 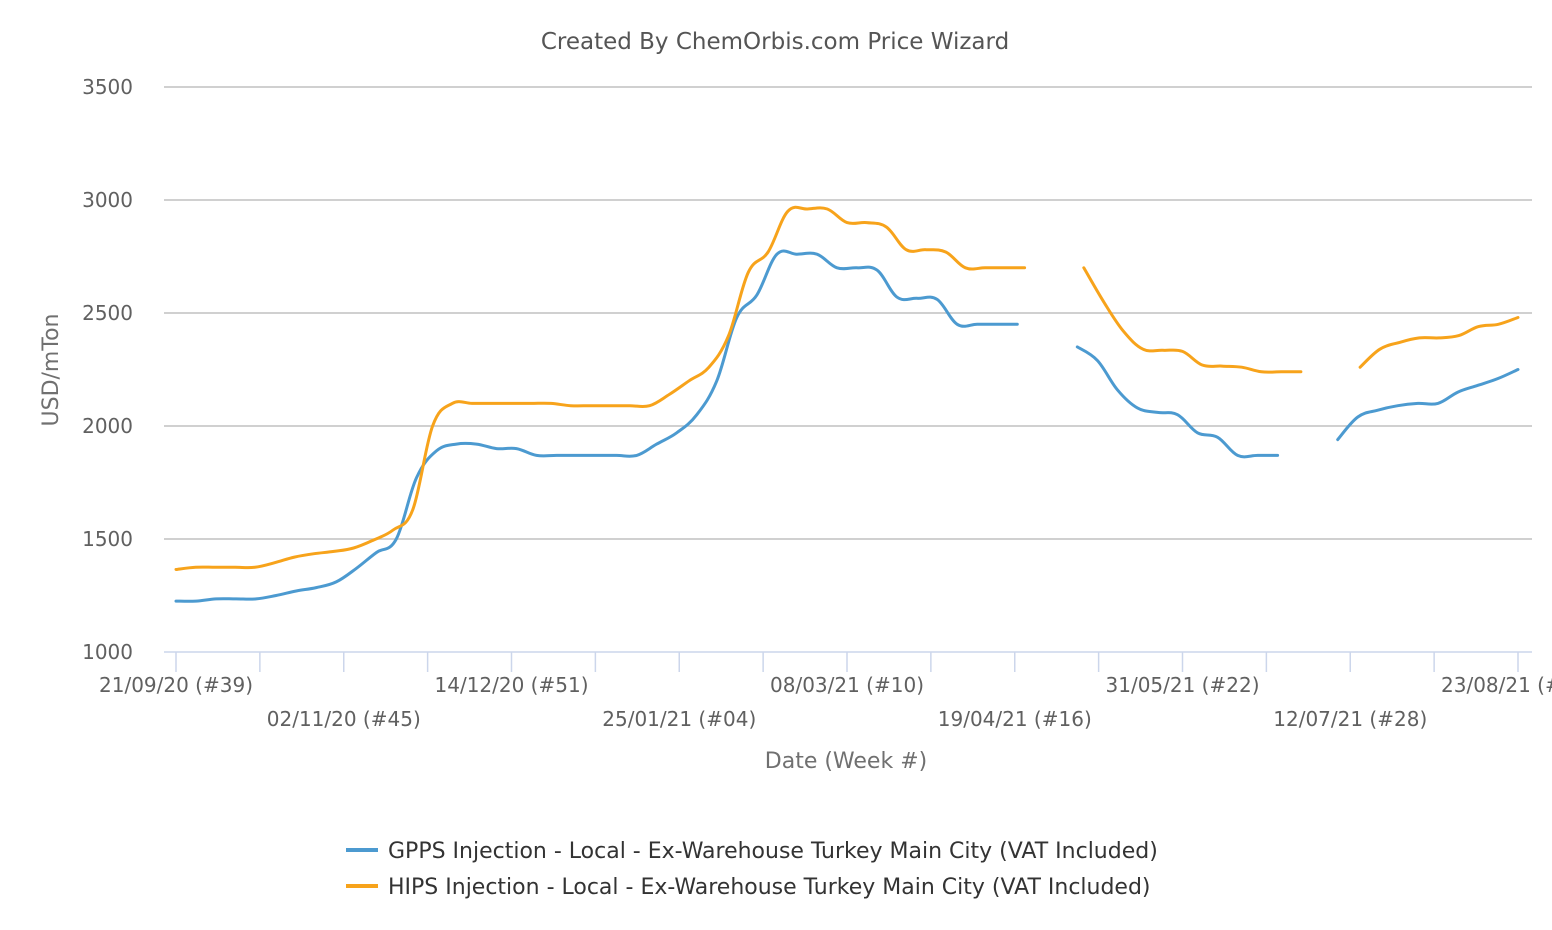 What do you see at coordinates (344, 719) in the screenshot?
I see `x-tick-label: 02/11/20 (#45)` at bounding box center [344, 719].